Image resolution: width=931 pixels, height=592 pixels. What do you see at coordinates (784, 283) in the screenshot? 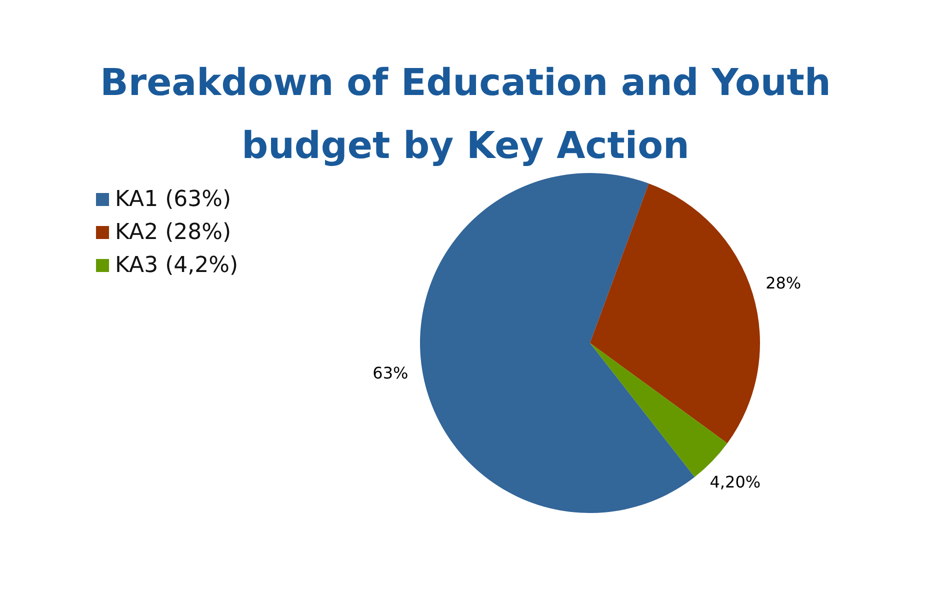
I see `data-label: 28%` at bounding box center [784, 283].